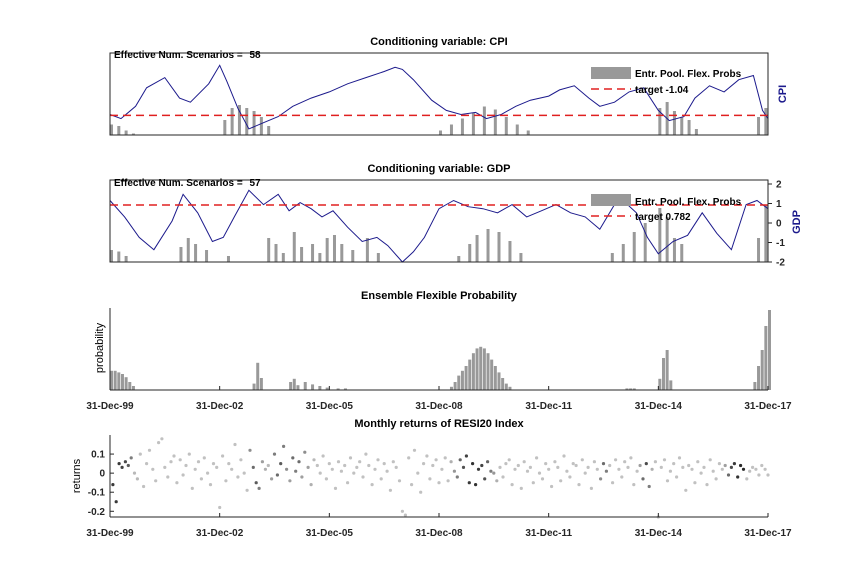  I want to click on gdp-ytick-label: 0, so click(779, 224).